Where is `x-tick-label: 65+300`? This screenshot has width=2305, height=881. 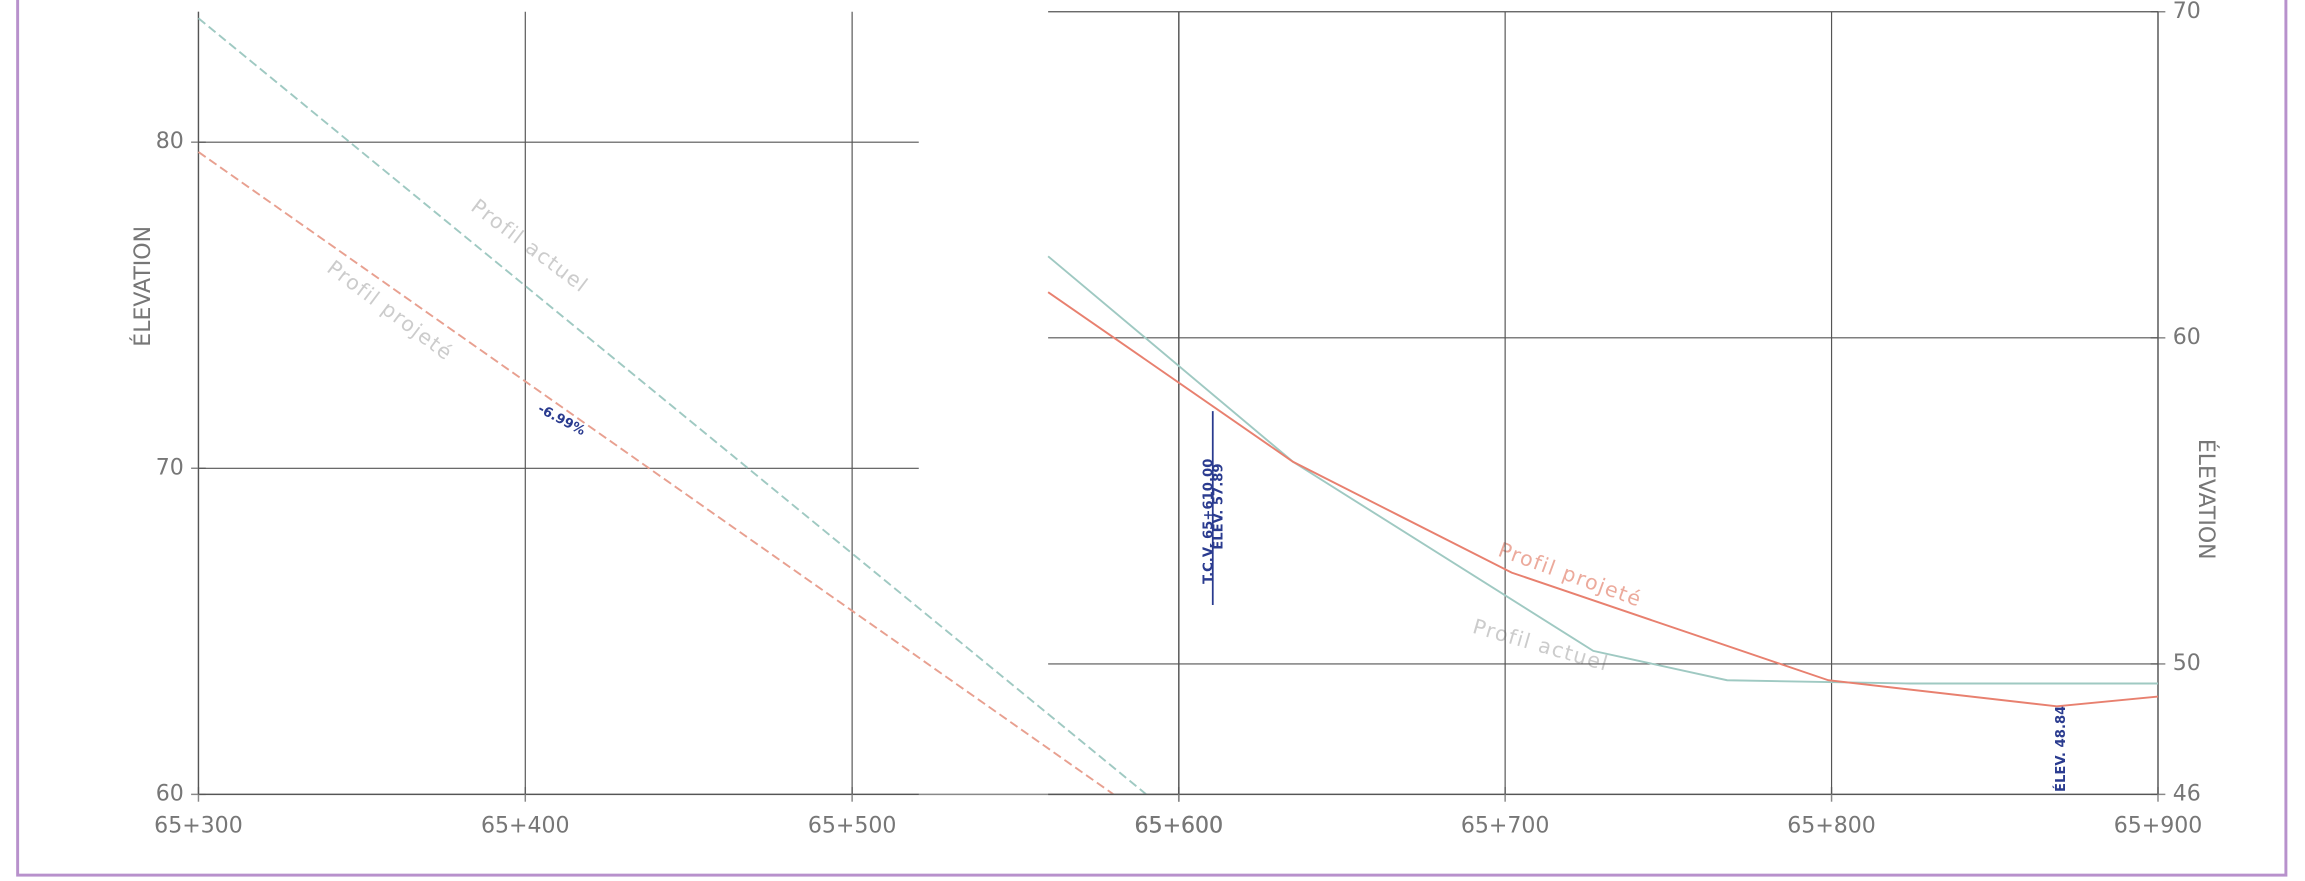
x-tick-label: 65+300 is located at coordinates (198, 826).